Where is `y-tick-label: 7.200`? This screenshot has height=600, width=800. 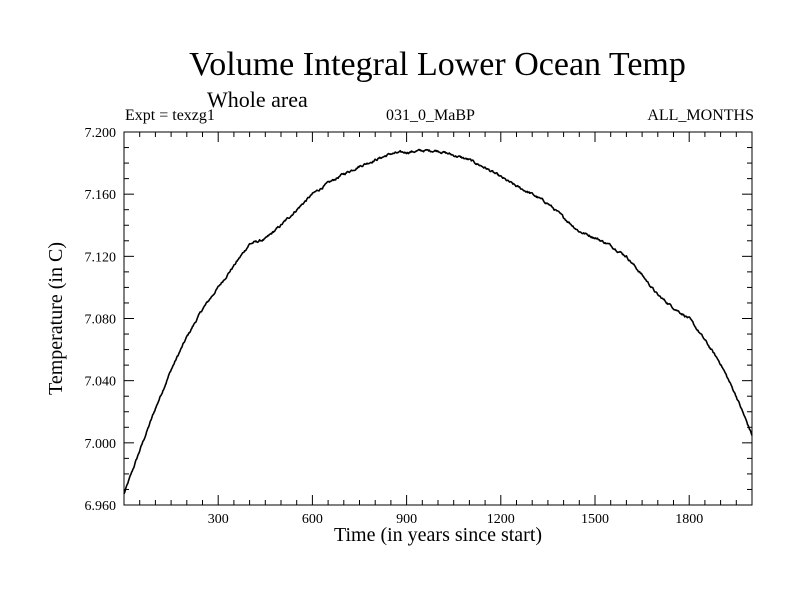 y-tick-label: 7.200 is located at coordinates (101, 133).